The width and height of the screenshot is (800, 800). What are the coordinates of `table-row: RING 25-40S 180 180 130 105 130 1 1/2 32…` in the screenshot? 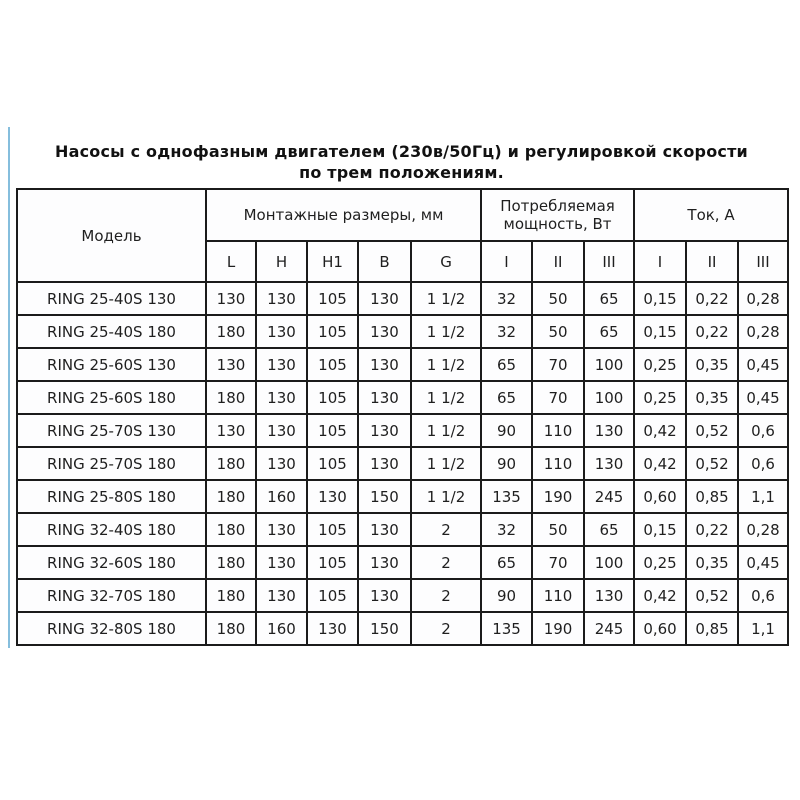 It's located at (403, 331).